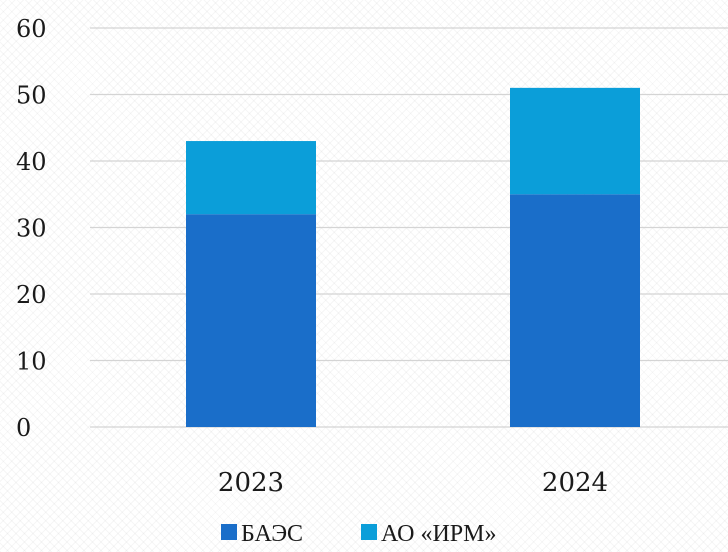 Image resolution: width=728 pixels, height=552 pixels. I want to click on x-tick-label: 2024, so click(575, 483).